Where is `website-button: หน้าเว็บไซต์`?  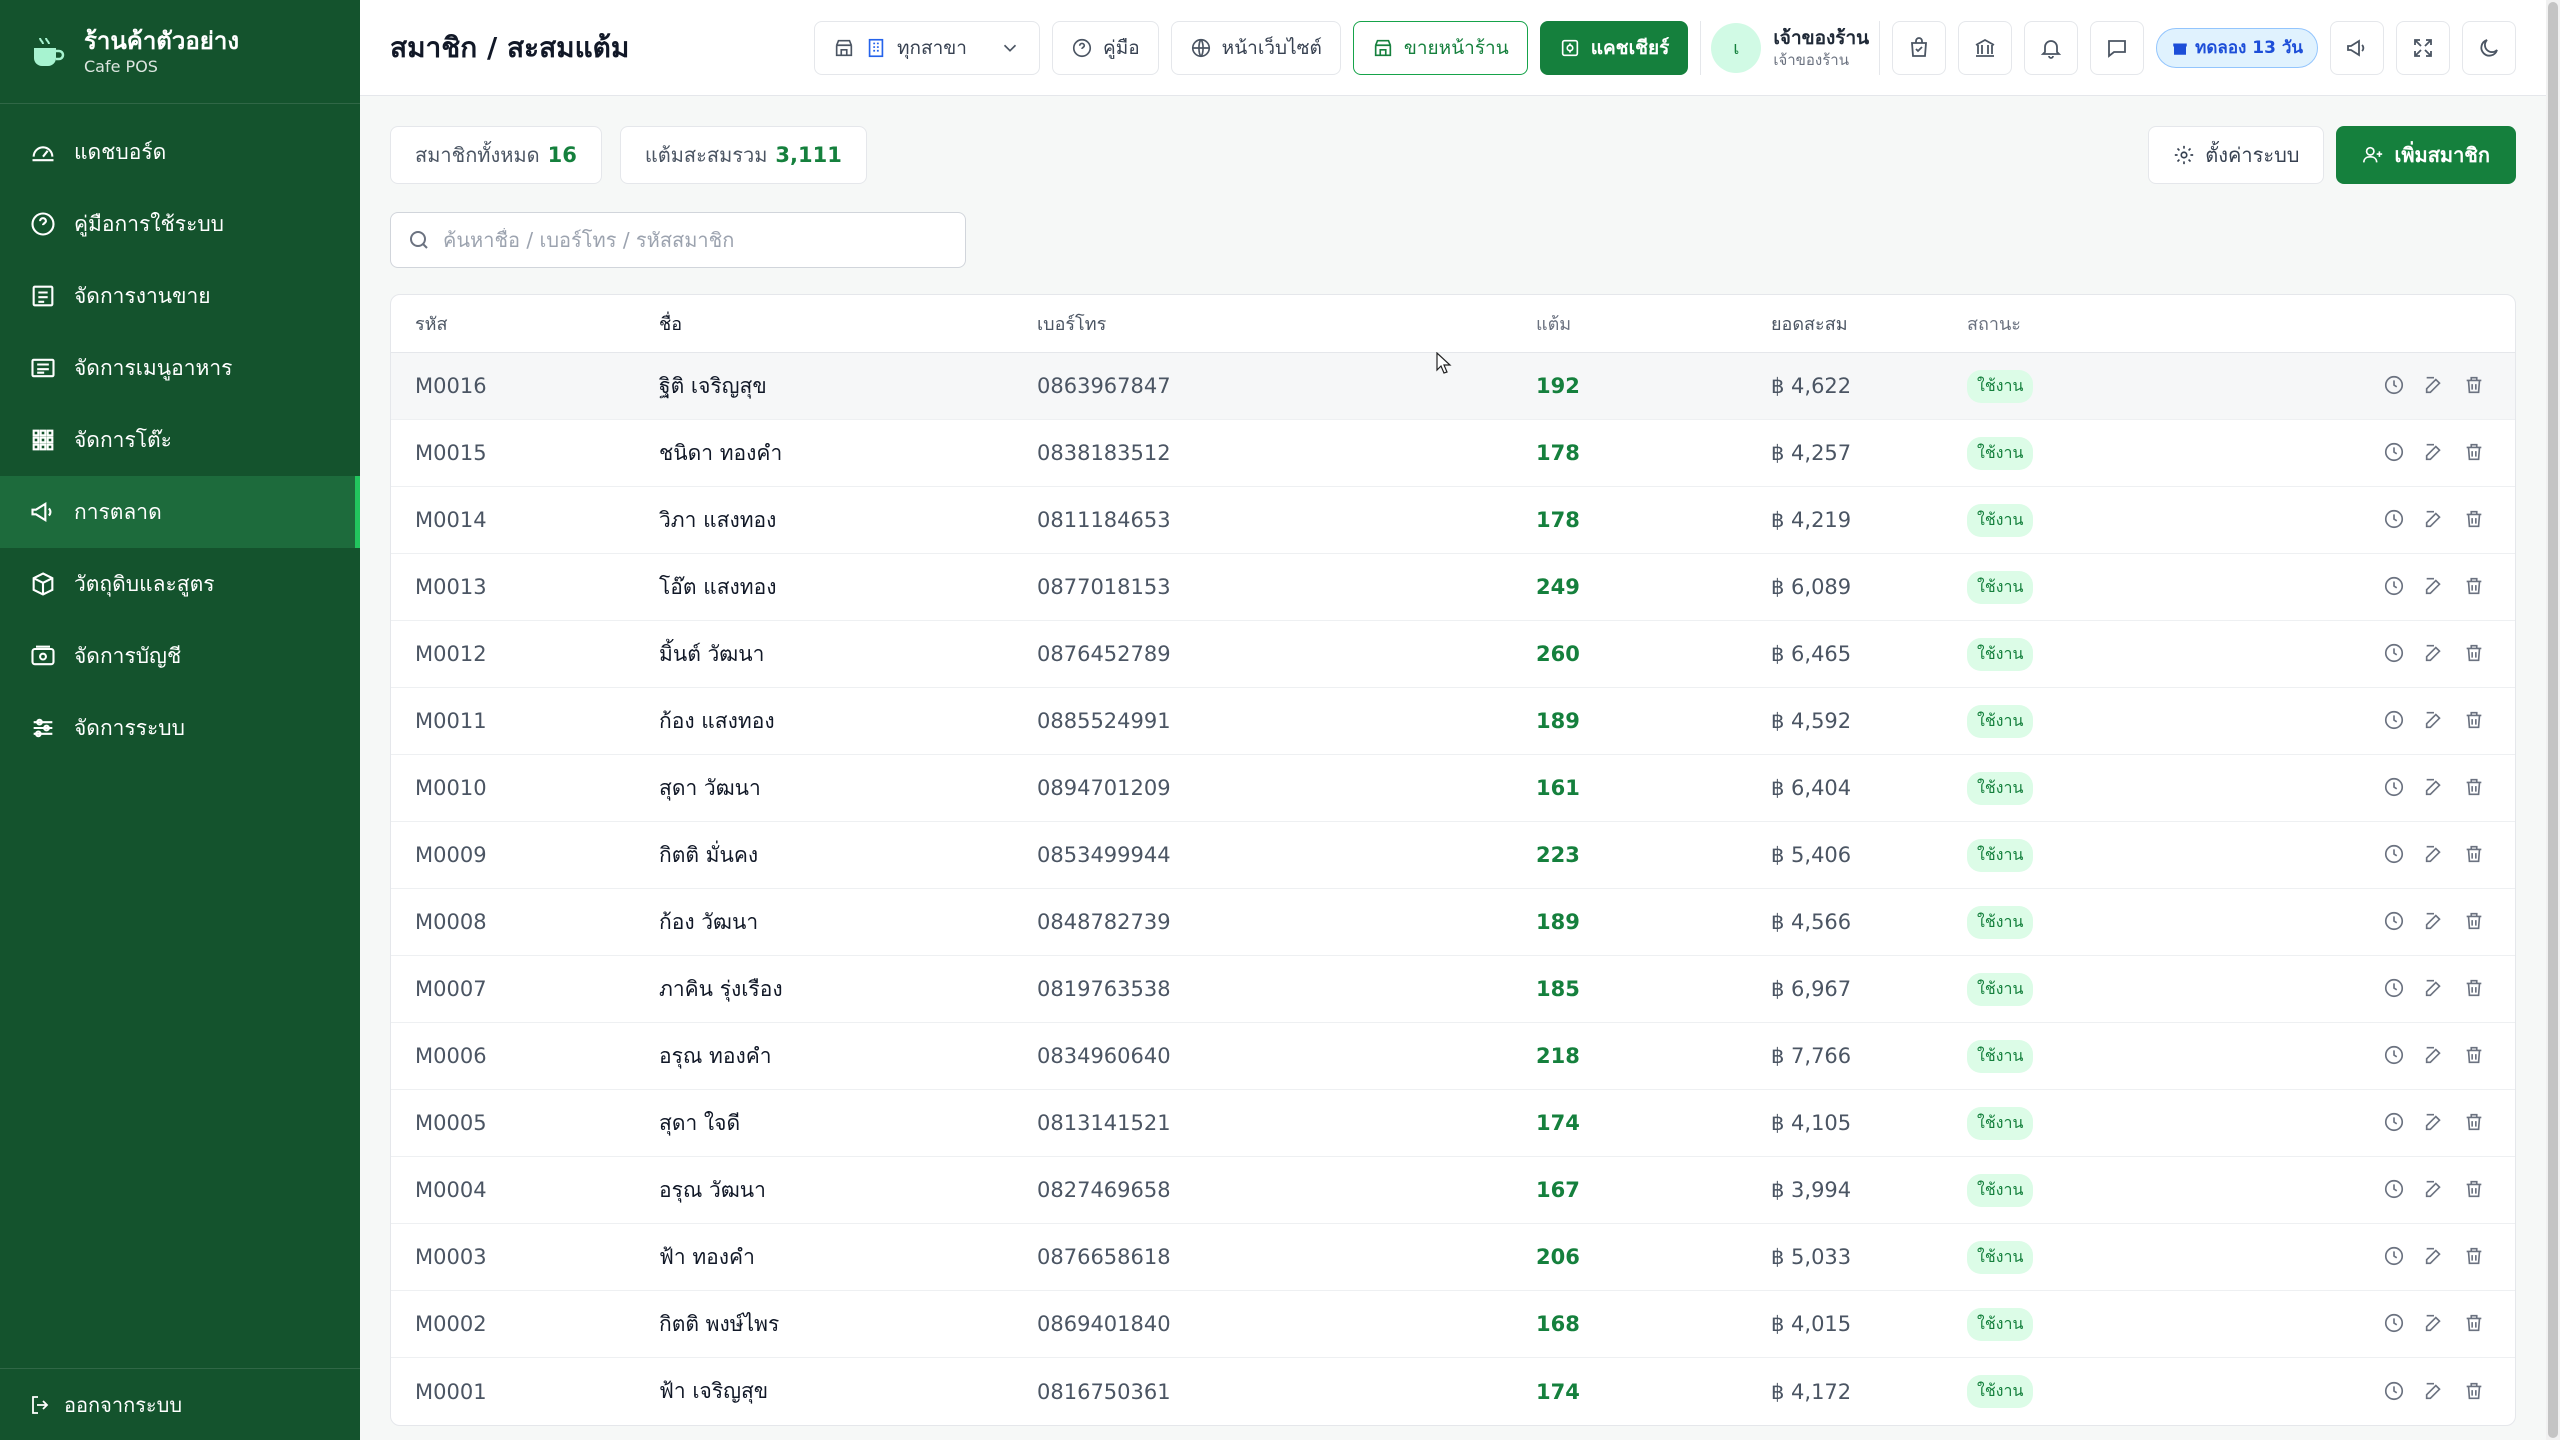
website-button: หน้าเว็บไซต์ is located at coordinates (1255, 47).